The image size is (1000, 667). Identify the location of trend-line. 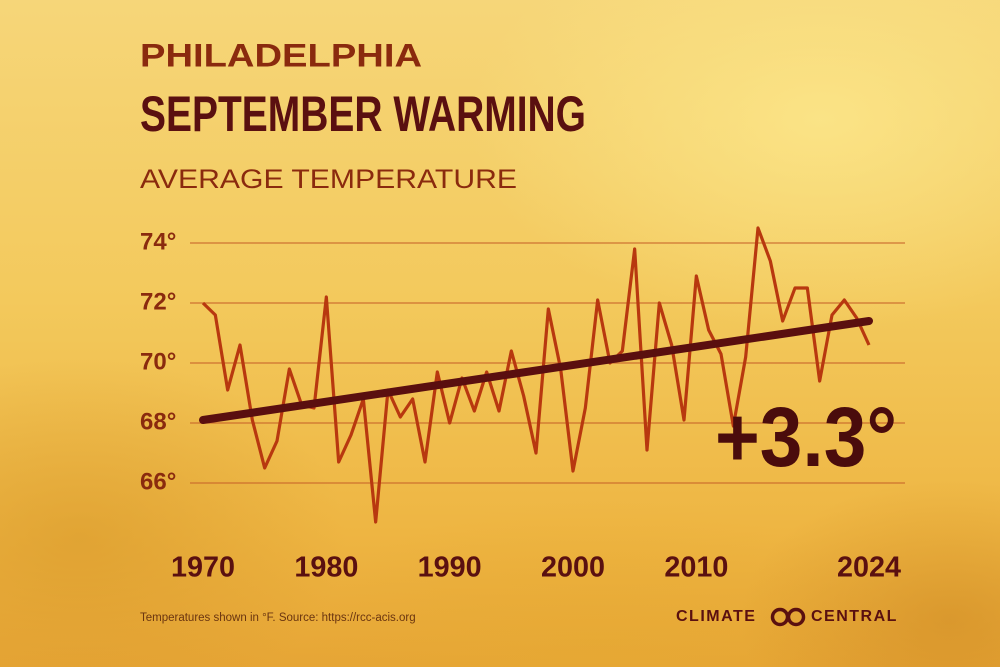
(536, 370).